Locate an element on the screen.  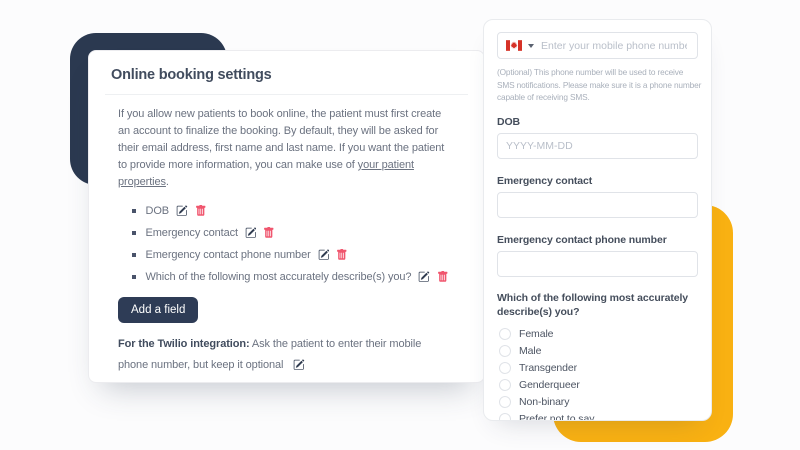
patient-properties-link: properties is located at coordinates (142, 182).